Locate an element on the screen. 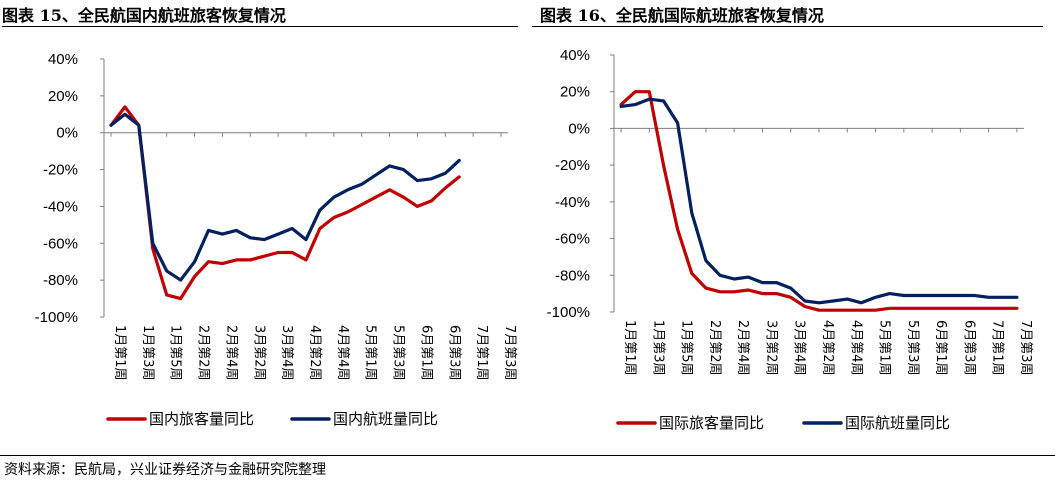 This screenshot has width=1055, height=484. legend-label-1: 国际旅客量同比 is located at coordinates (711, 423).